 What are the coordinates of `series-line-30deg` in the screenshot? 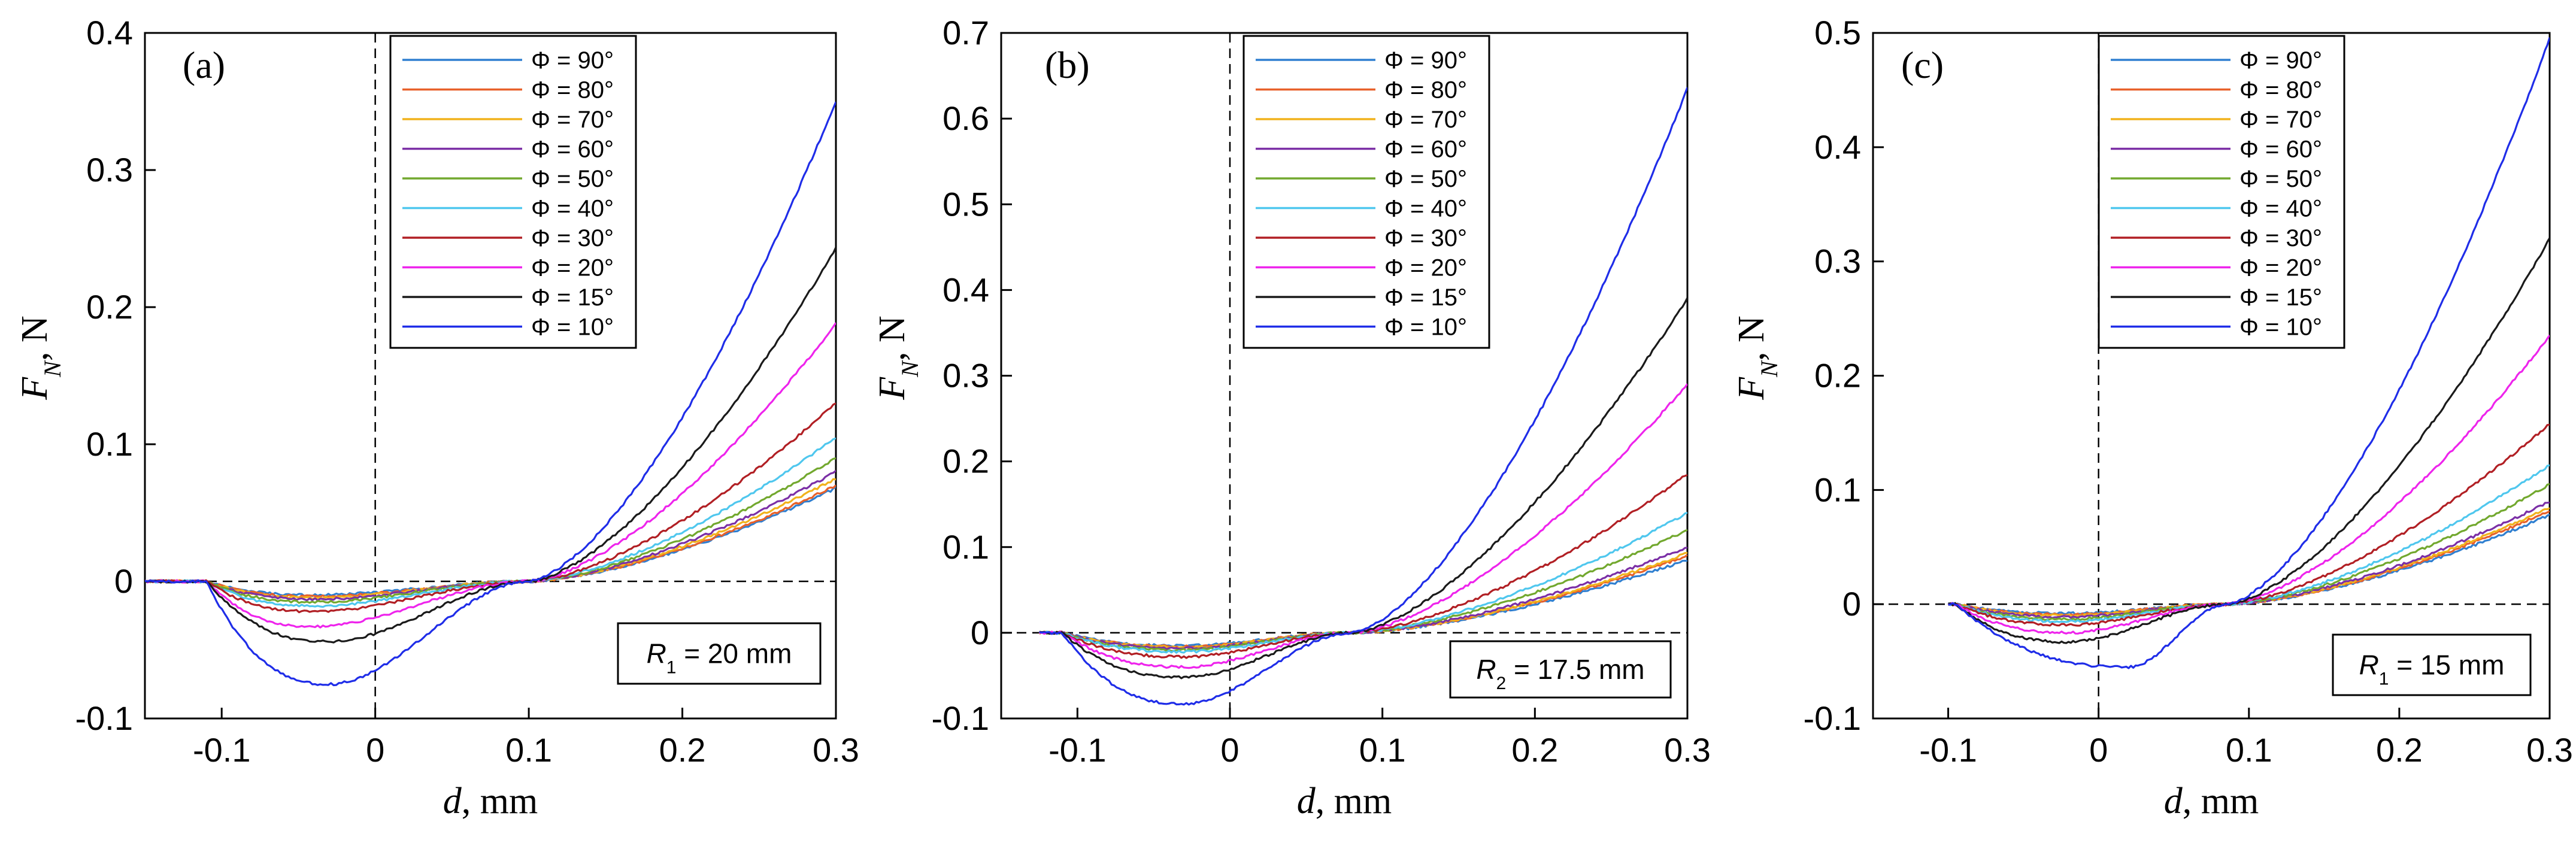 It's located at (490, 508).